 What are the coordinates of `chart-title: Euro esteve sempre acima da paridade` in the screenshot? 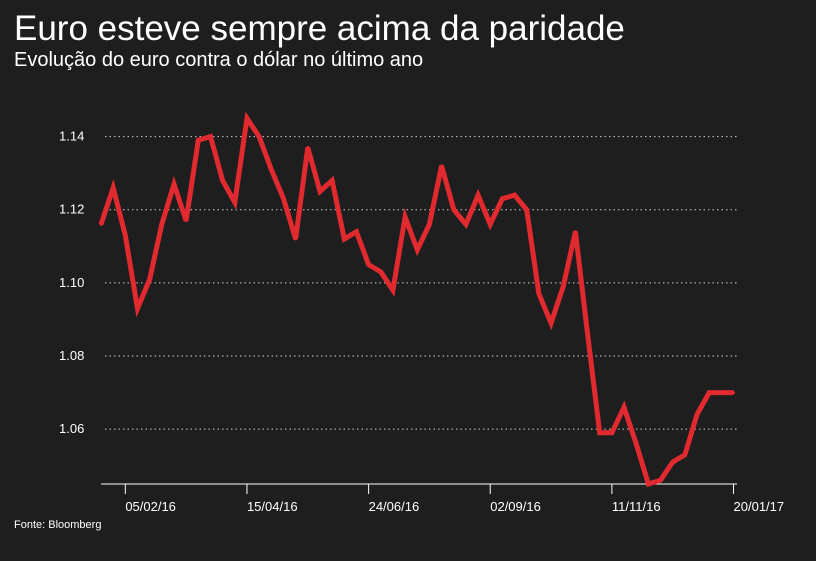 It's located at (319, 28).